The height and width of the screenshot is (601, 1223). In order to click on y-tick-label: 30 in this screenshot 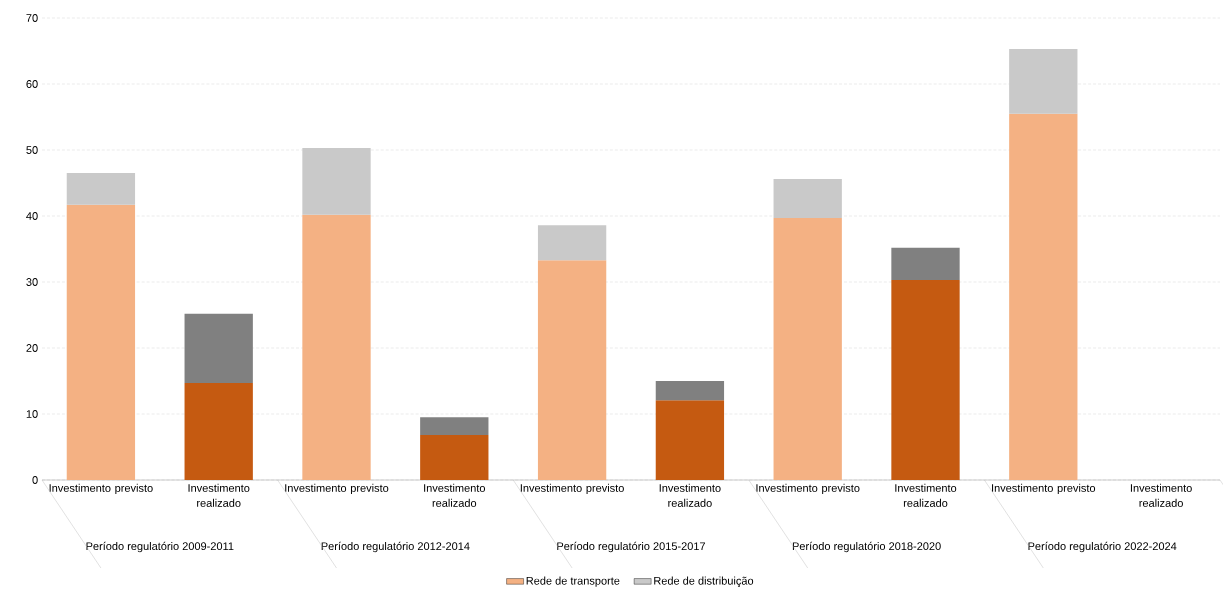, I will do `click(32, 282)`.